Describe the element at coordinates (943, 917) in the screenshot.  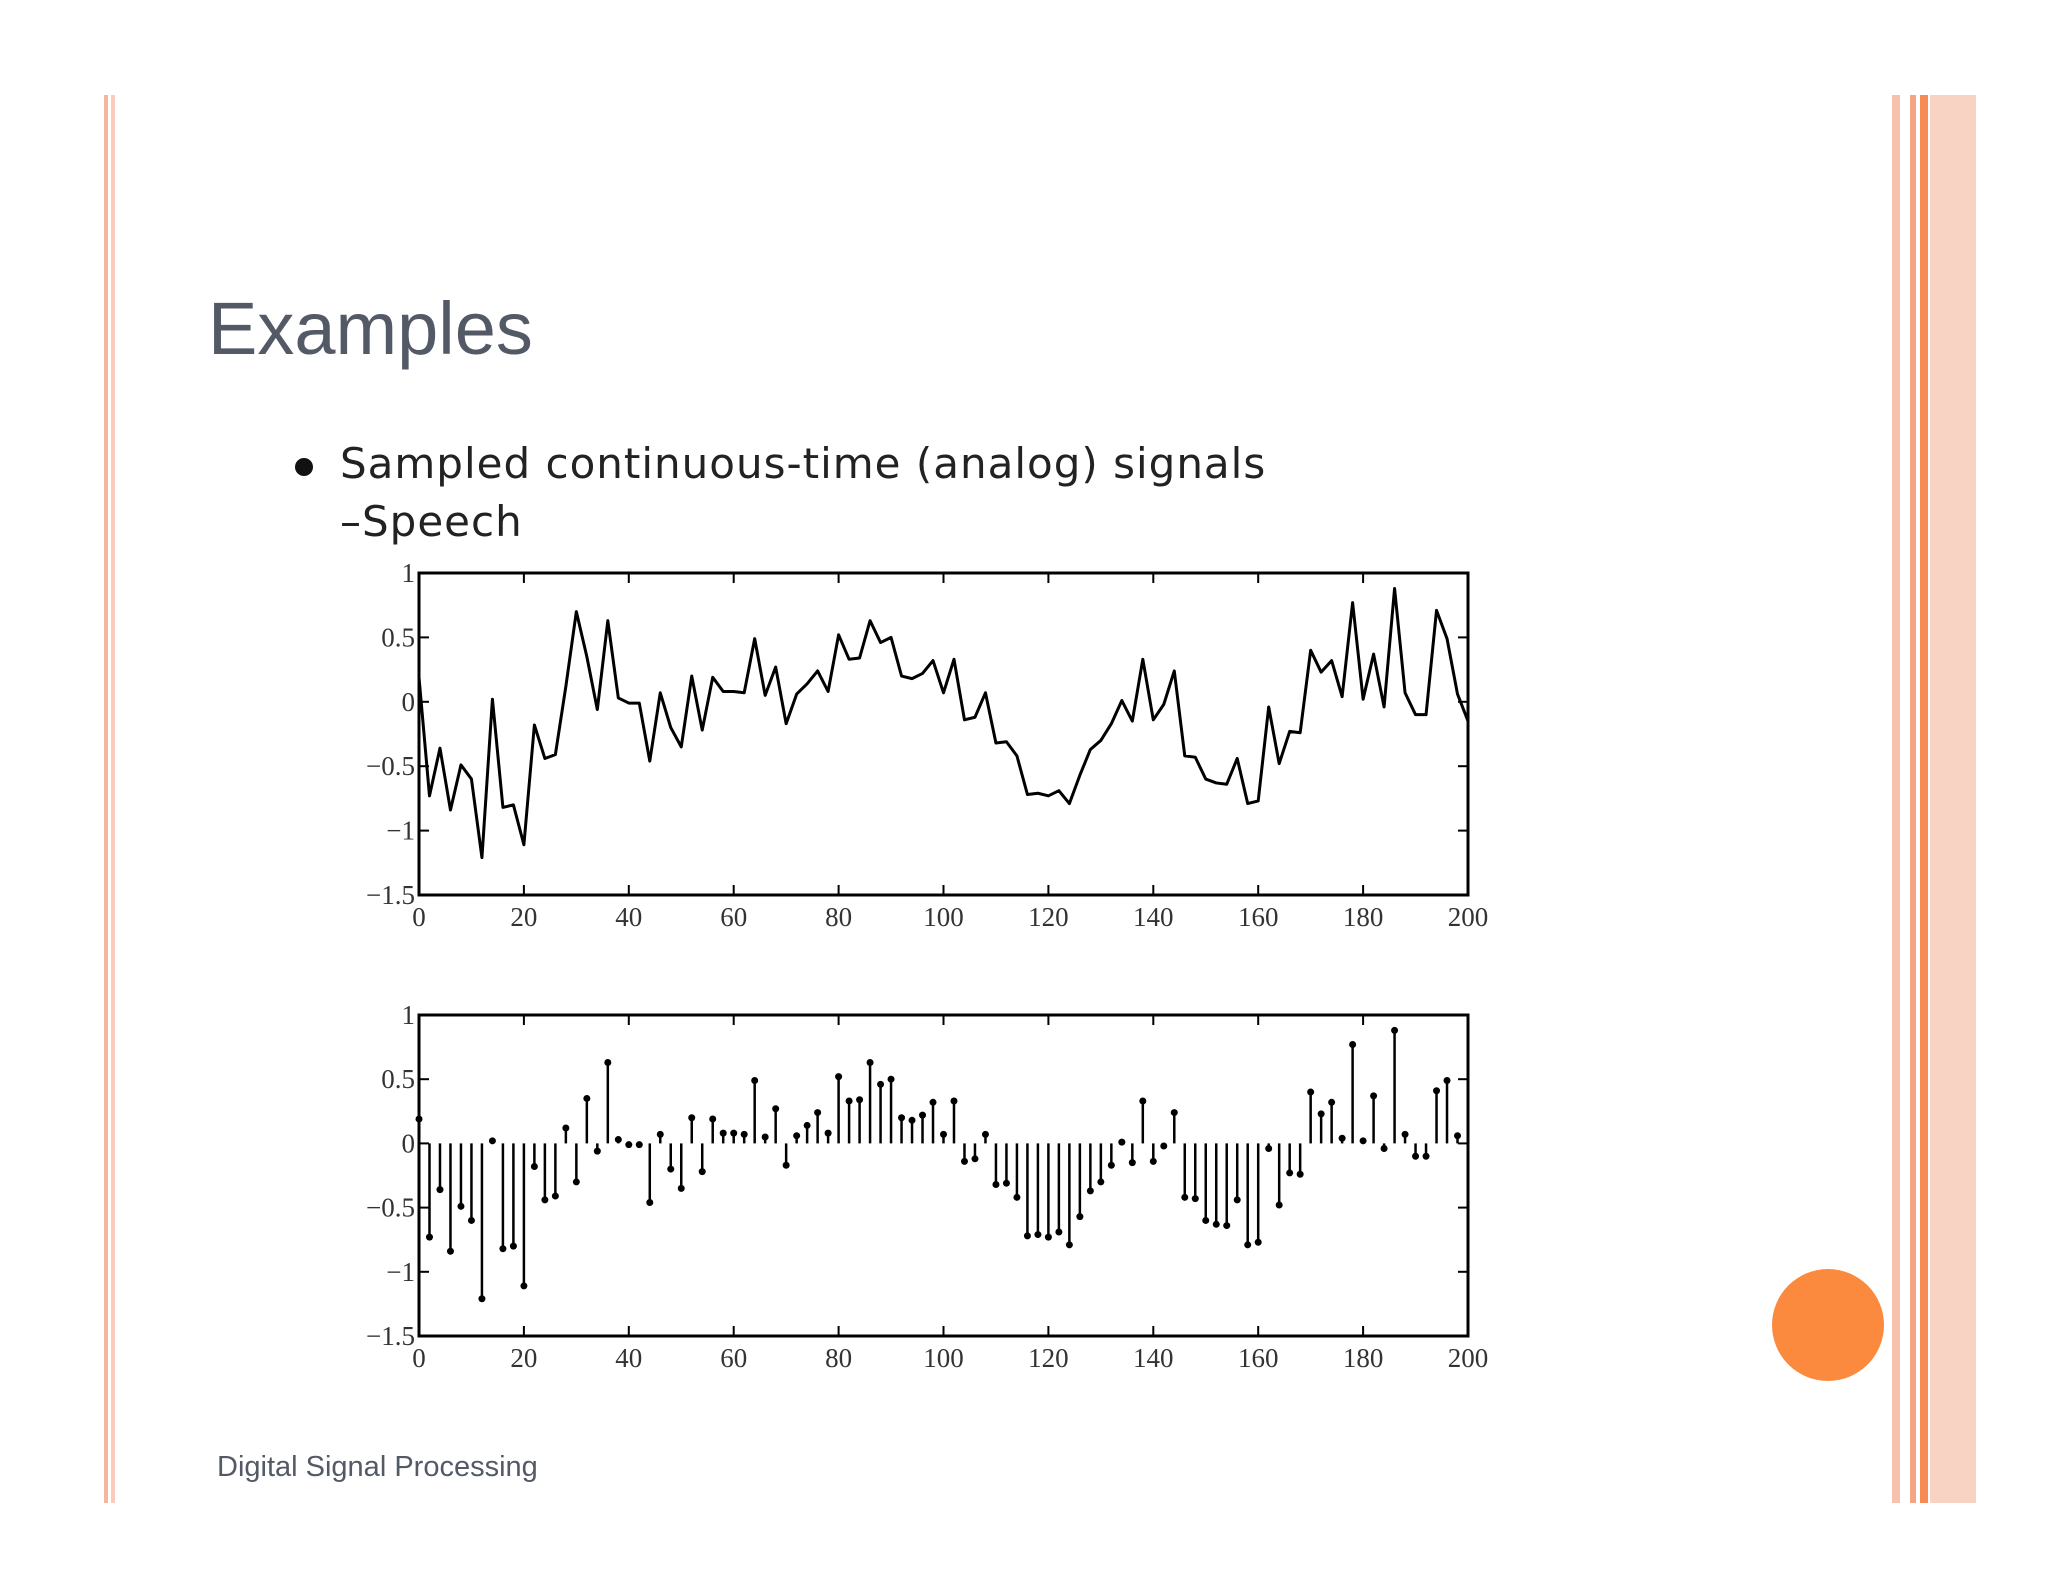
I see `x-tick-label: 100` at that location.